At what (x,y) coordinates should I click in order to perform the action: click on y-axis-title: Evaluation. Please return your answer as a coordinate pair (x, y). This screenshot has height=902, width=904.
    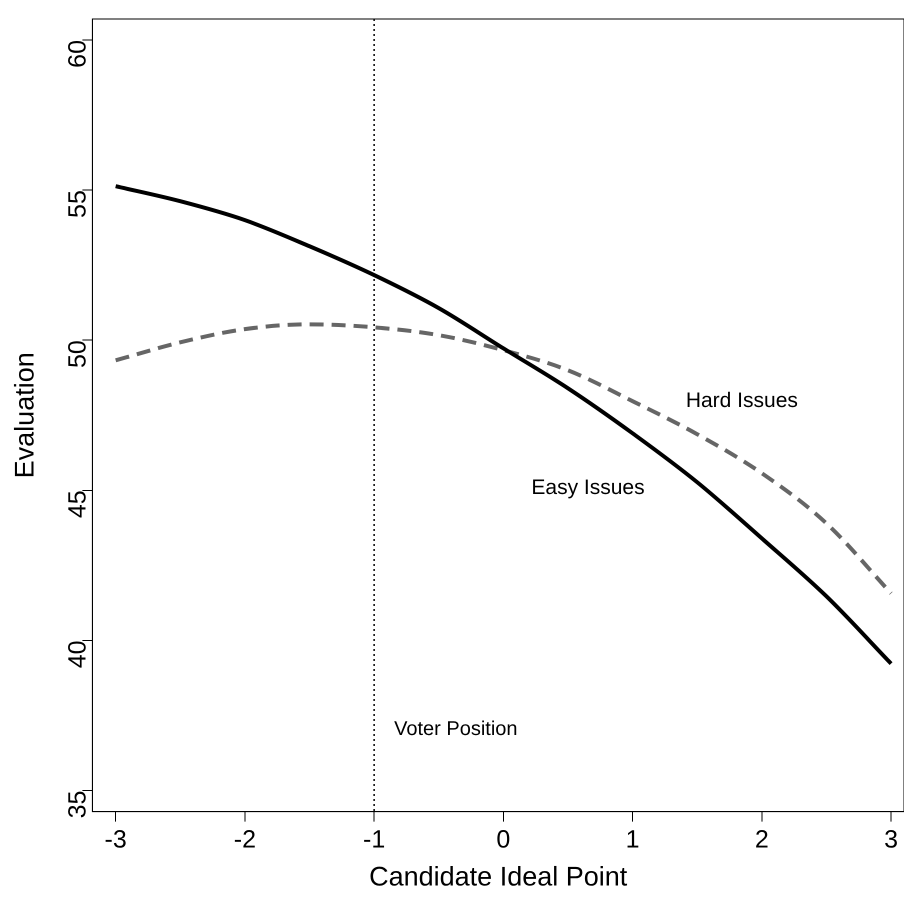
    Looking at the image, I should click on (25, 415).